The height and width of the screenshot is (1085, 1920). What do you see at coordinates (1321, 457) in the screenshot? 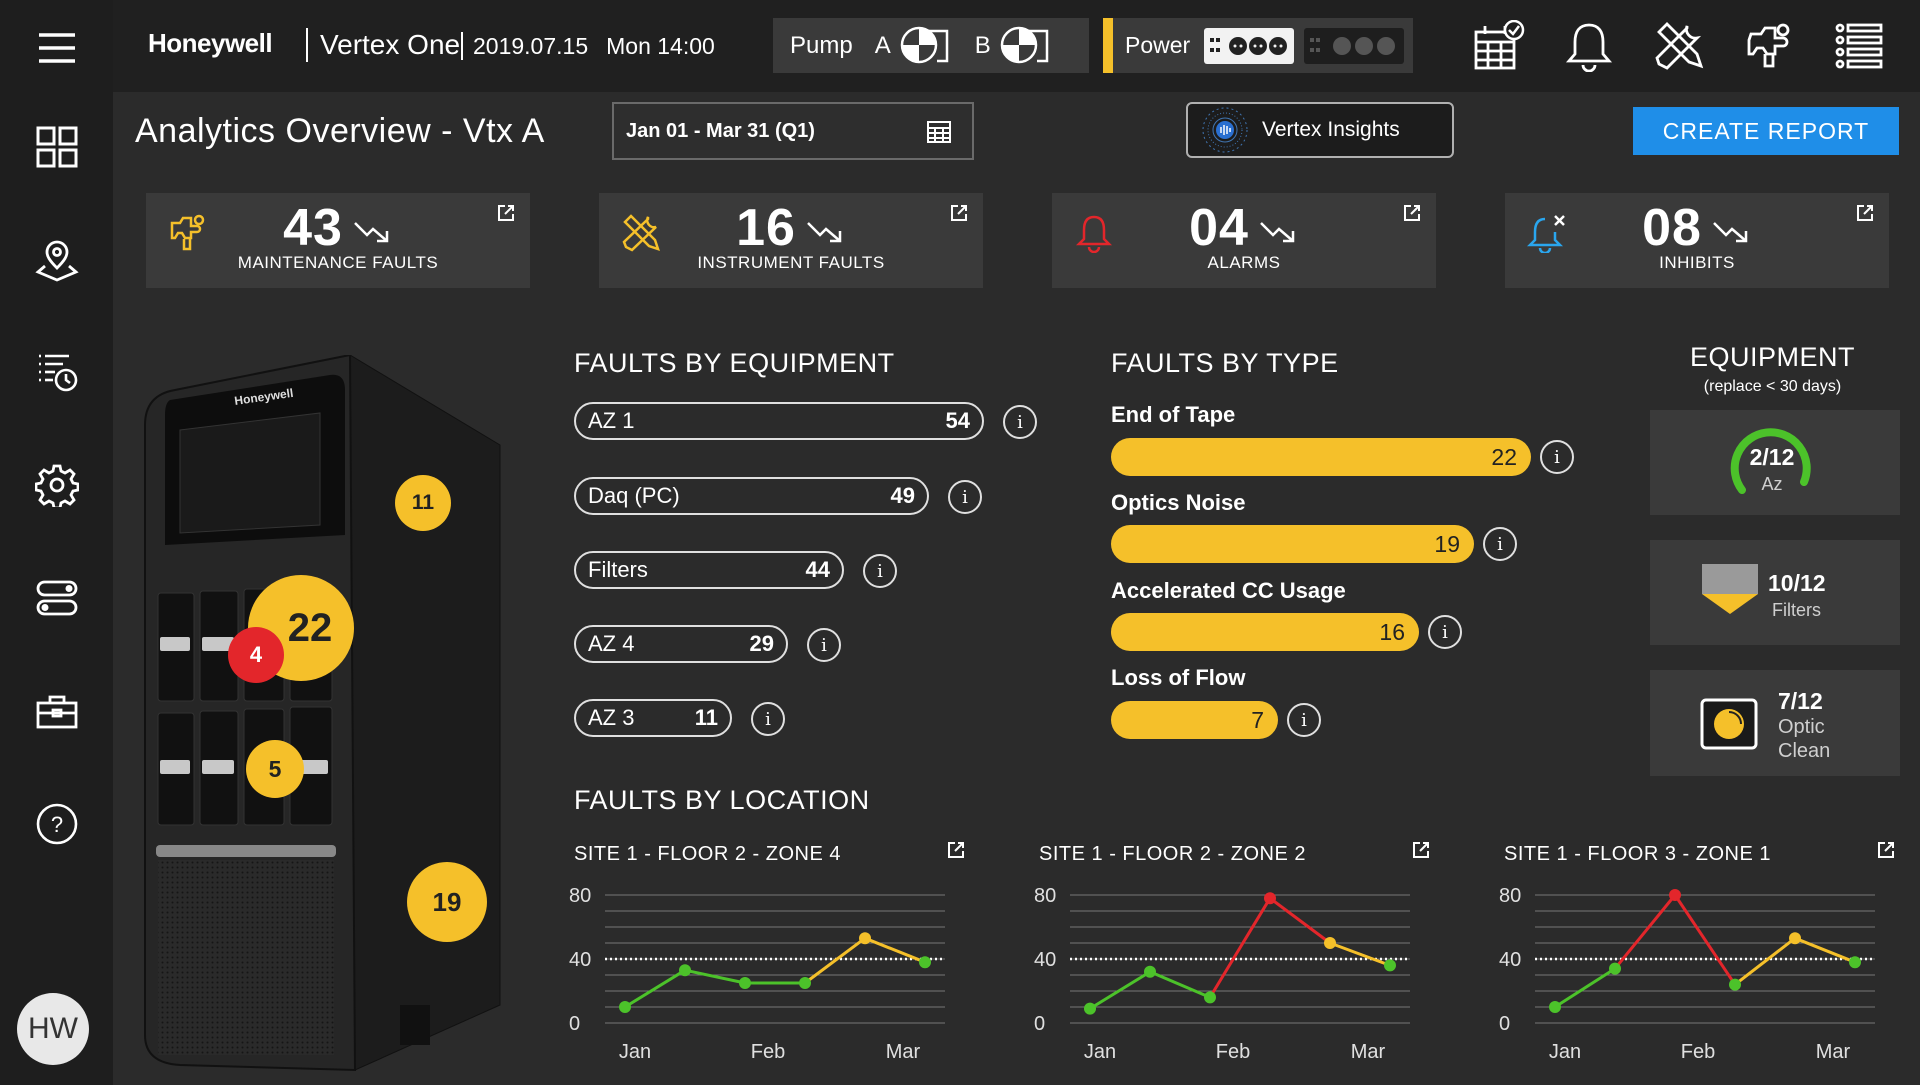
I see `fault-type-bar: 22` at bounding box center [1321, 457].